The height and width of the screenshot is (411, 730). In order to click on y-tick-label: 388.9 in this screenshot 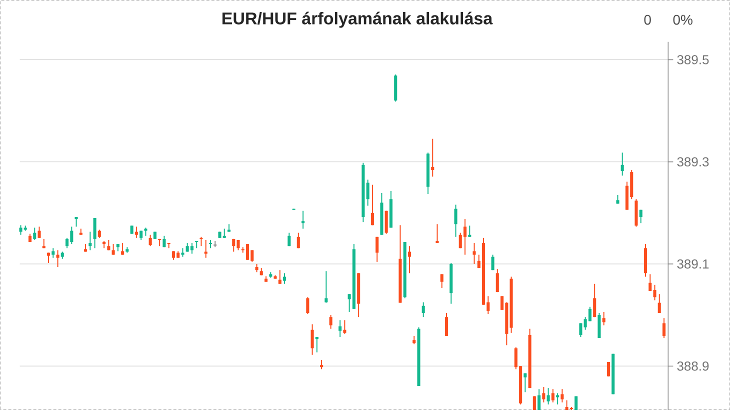, I will do `click(693, 366)`.